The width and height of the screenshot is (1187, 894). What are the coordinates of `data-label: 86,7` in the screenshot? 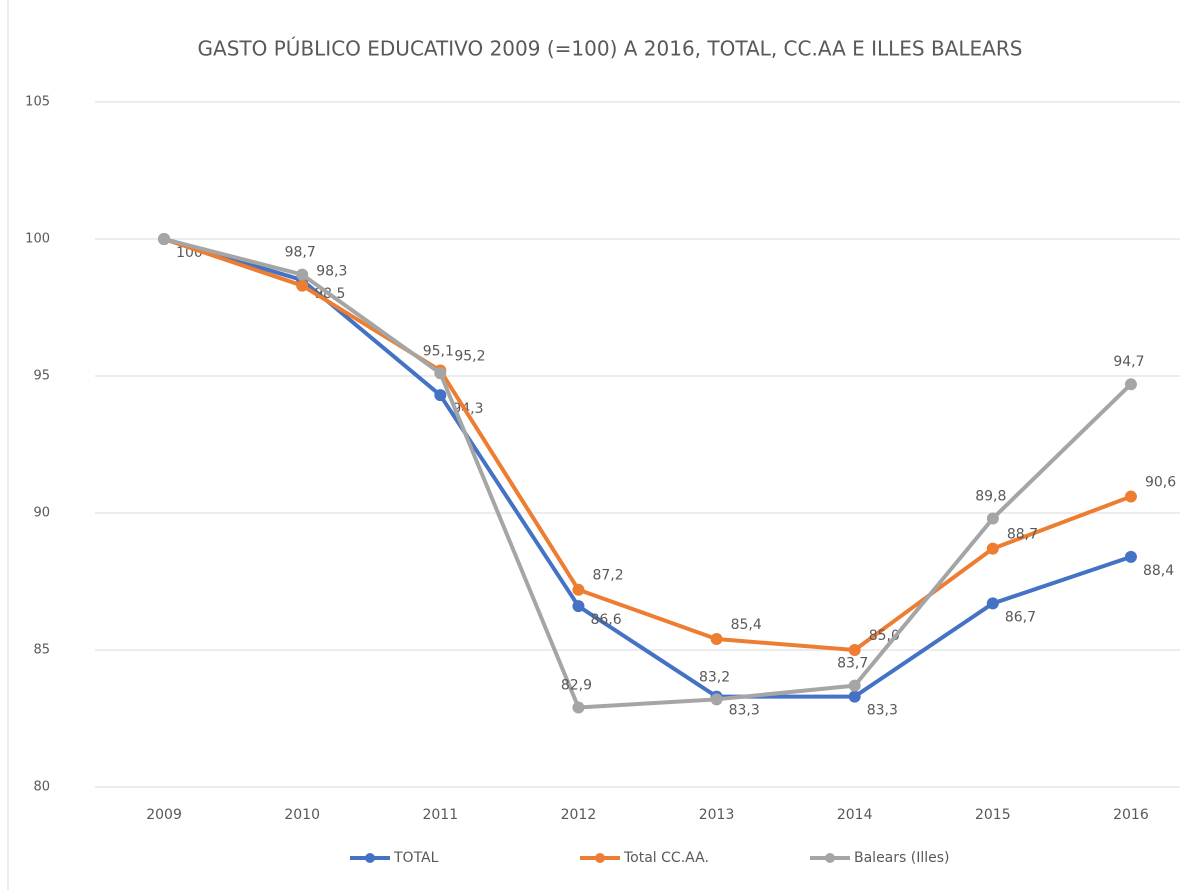 It's located at (1020, 617).